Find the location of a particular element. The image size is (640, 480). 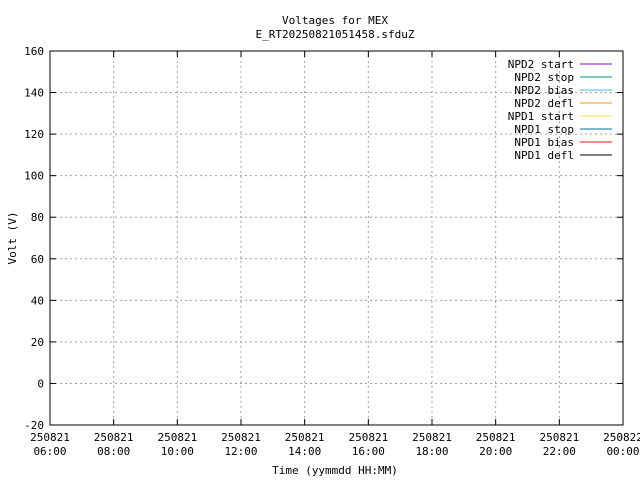

x-tick-label-date: 250822 is located at coordinates (621, 437).